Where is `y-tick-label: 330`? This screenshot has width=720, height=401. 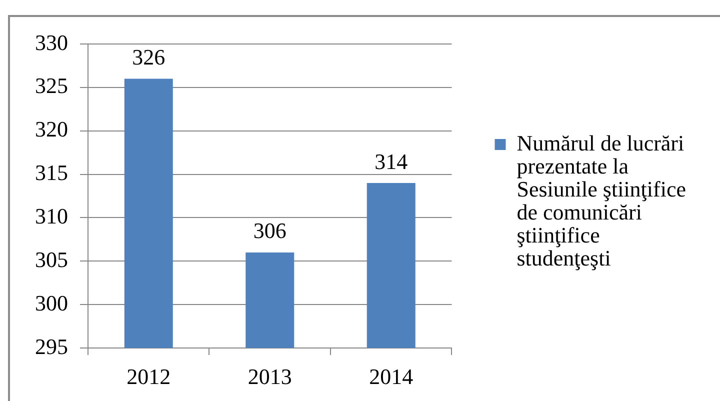
y-tick-label: 330 is located at coordinates (51, 42).